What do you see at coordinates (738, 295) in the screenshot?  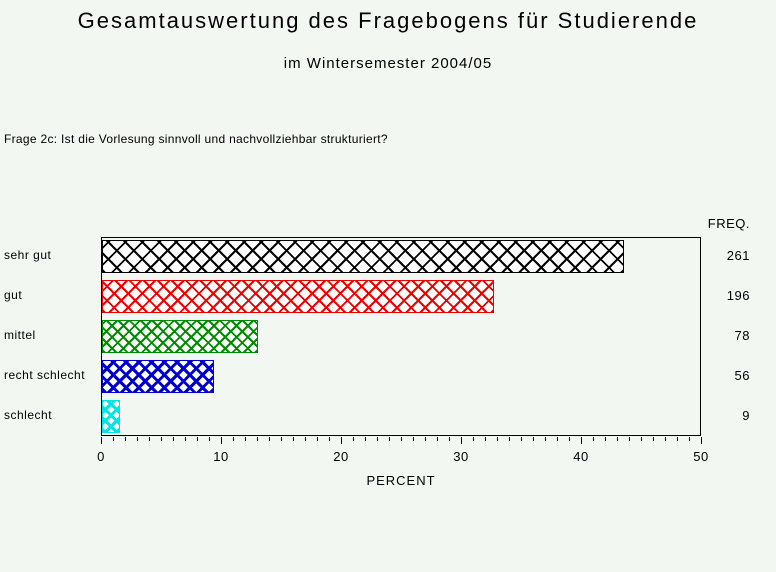 I see `freq-value: 196` at bounding box center [738, 295].